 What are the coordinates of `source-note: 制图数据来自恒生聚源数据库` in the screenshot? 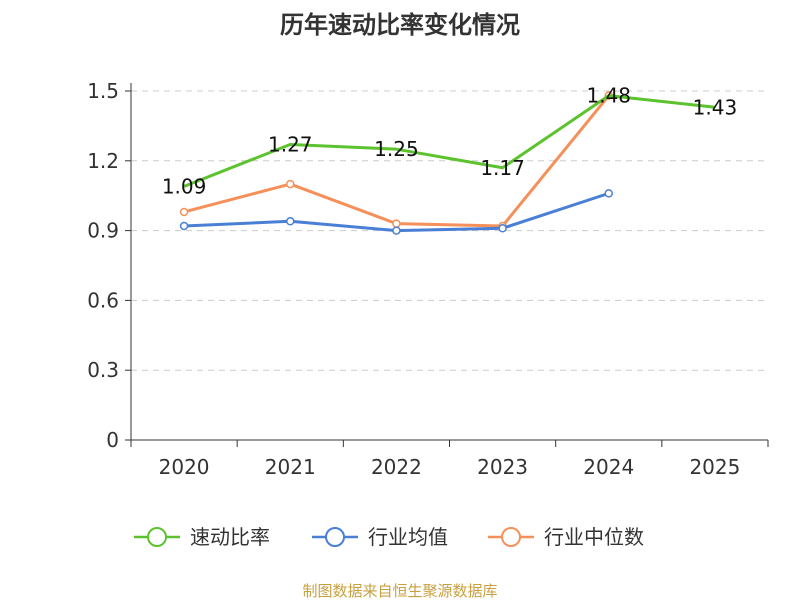 It's located at (399, 591).